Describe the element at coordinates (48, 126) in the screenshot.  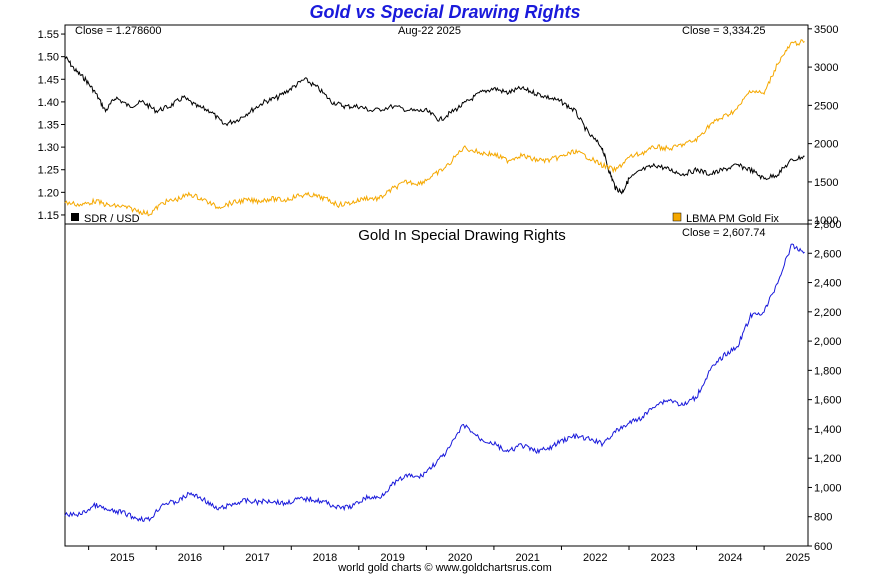
I see `left-tick-label: 1.35` at that location.